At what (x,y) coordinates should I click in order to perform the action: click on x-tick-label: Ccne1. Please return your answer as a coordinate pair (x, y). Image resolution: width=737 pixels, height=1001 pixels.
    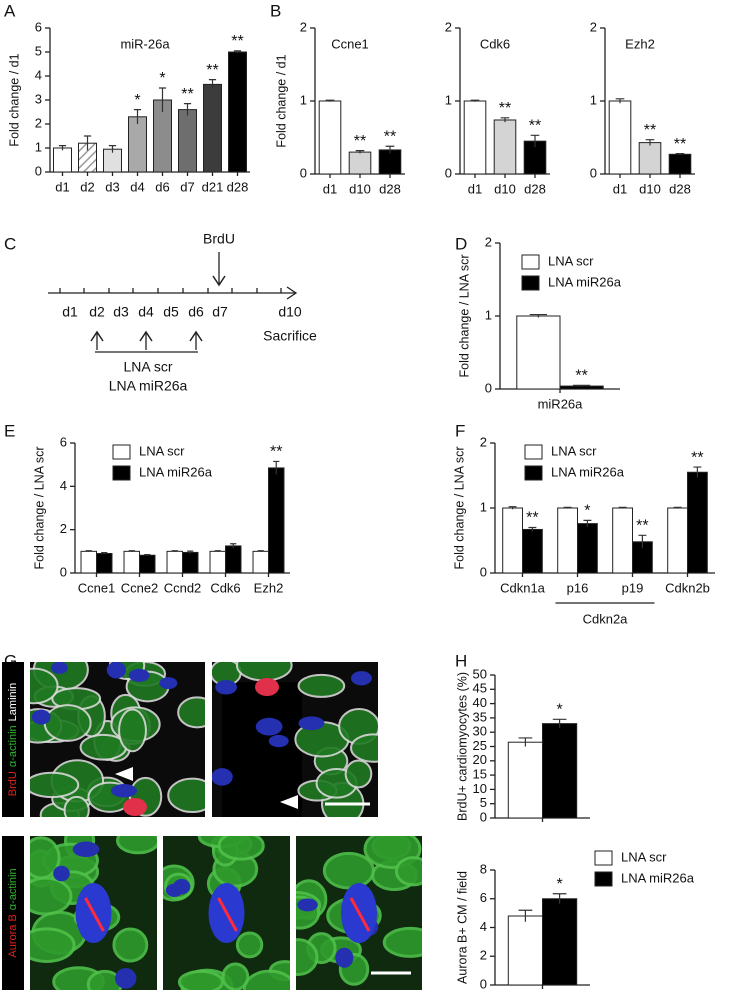
    Looking at the image, I should click on (97, 587).